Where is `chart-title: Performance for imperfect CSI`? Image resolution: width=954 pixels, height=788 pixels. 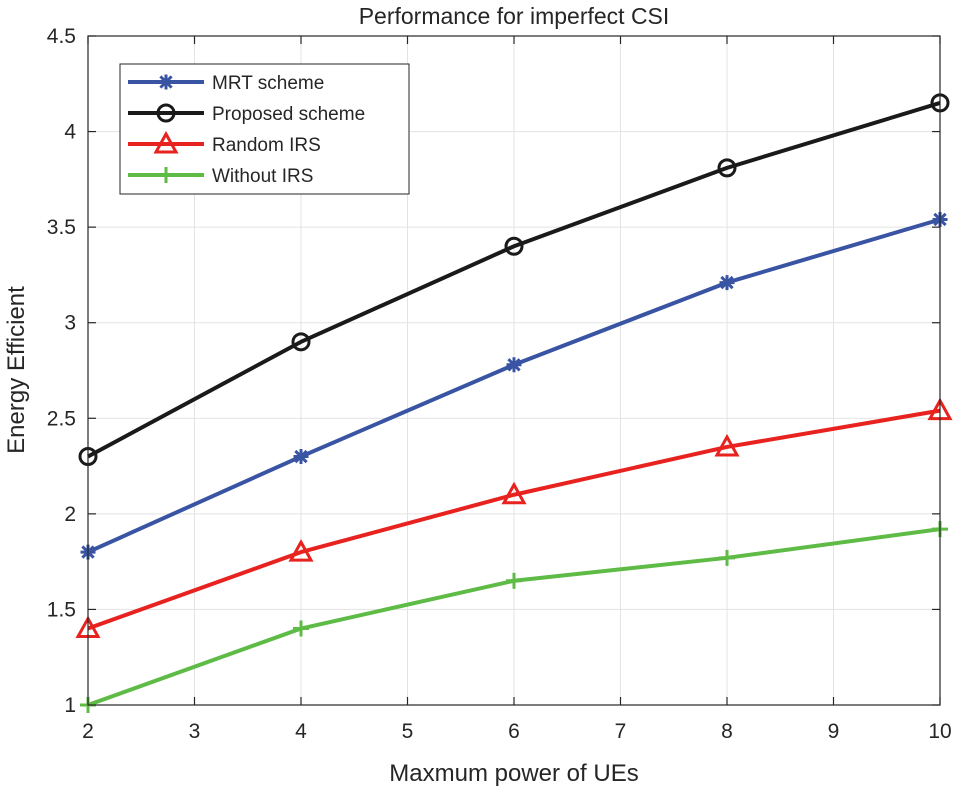 chart-title: Performance for imperfect CSI is located at coordinates (514, 16).